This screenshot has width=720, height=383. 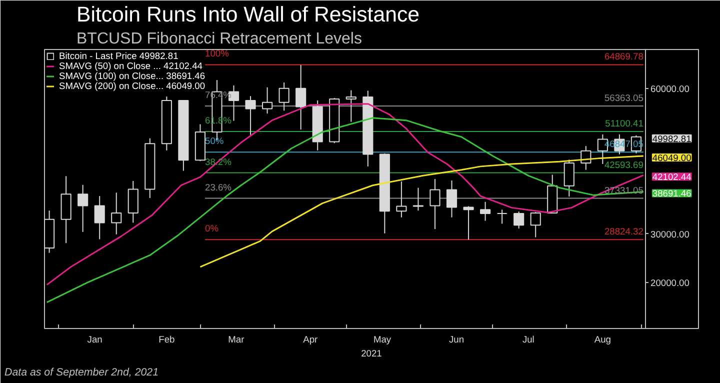 I want to click on annotation: 23.6%, so click(x=218, y=187).